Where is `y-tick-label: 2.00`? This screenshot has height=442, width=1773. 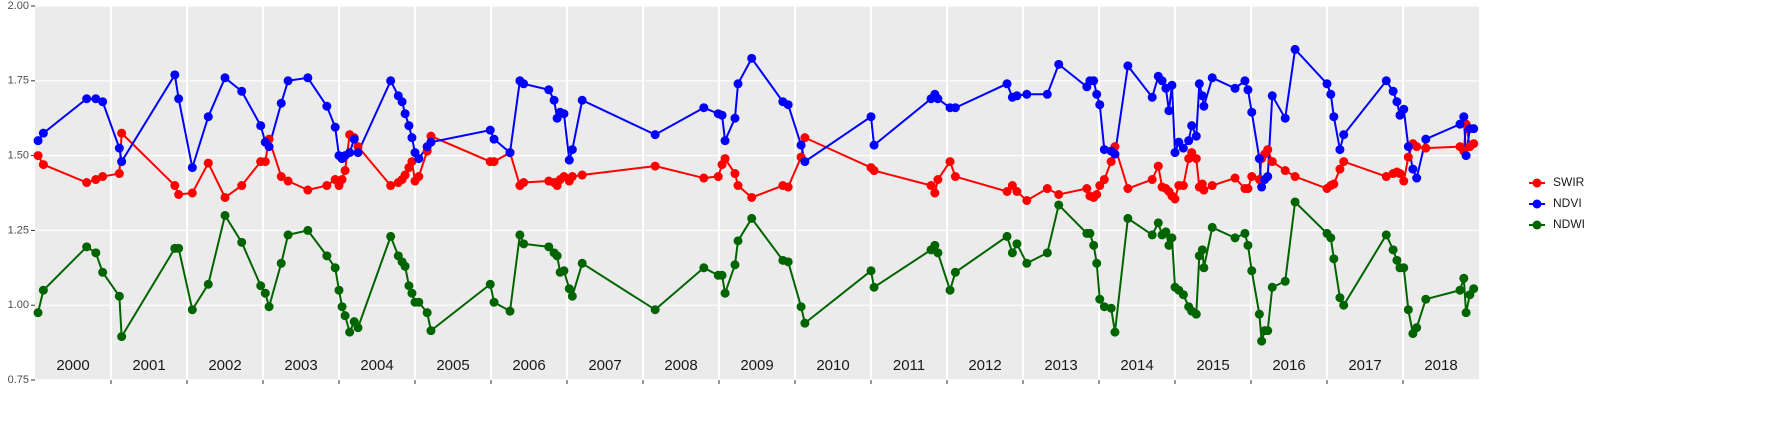
y-tick-label: 2.00 is located at coordinates (18, 6).